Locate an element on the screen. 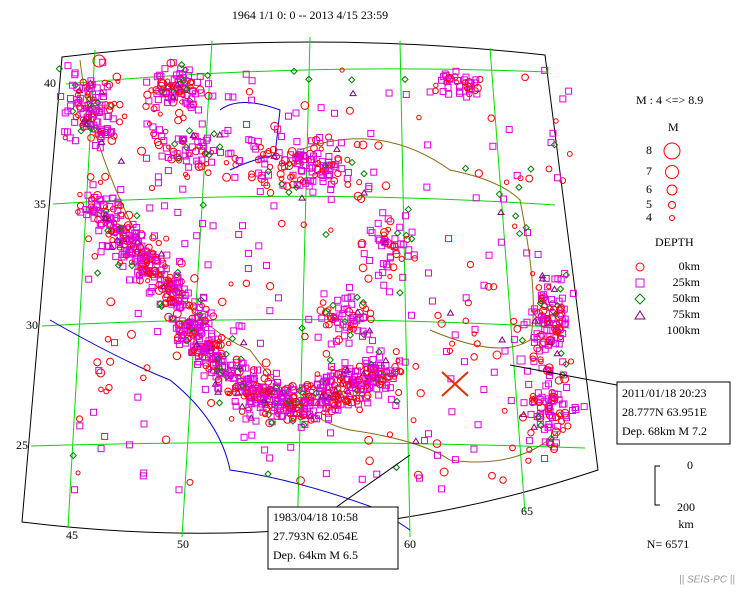 The width and height of the screenshot is (751, 593). m-label: 5 is located at coordinates (649, 204).